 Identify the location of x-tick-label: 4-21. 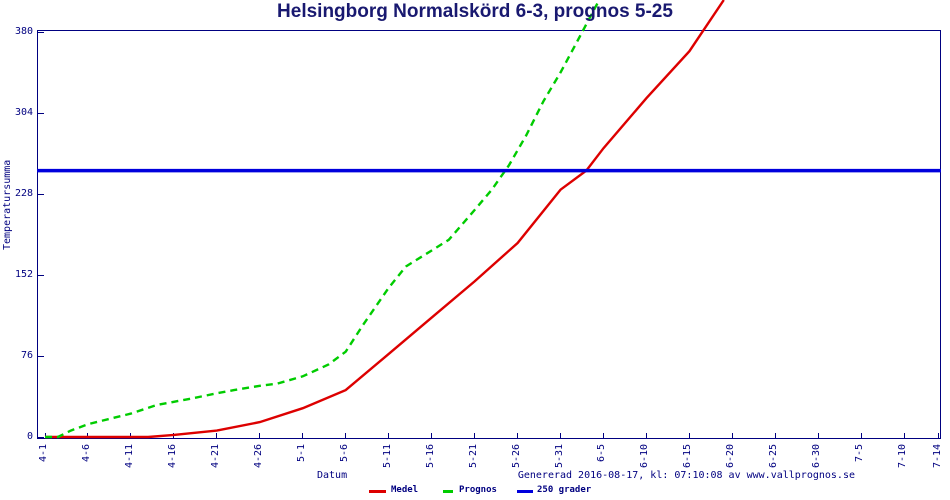
(215, 456).